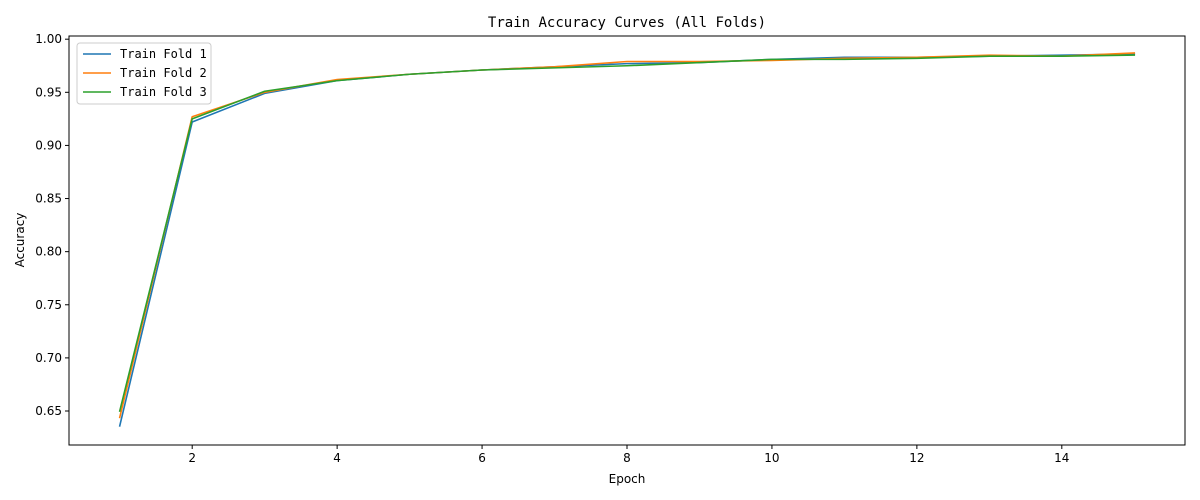 The image size is (1200, 500). What do you see at coordinates (192, 458) in the screenshot?
I see `x-tick-label: 2` at bounding box center [192, 458].